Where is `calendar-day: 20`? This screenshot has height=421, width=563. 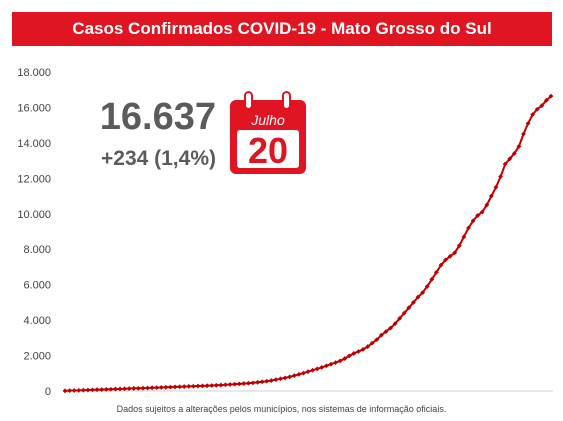
calendar-day: 20 is located at coordinates (268, 150).